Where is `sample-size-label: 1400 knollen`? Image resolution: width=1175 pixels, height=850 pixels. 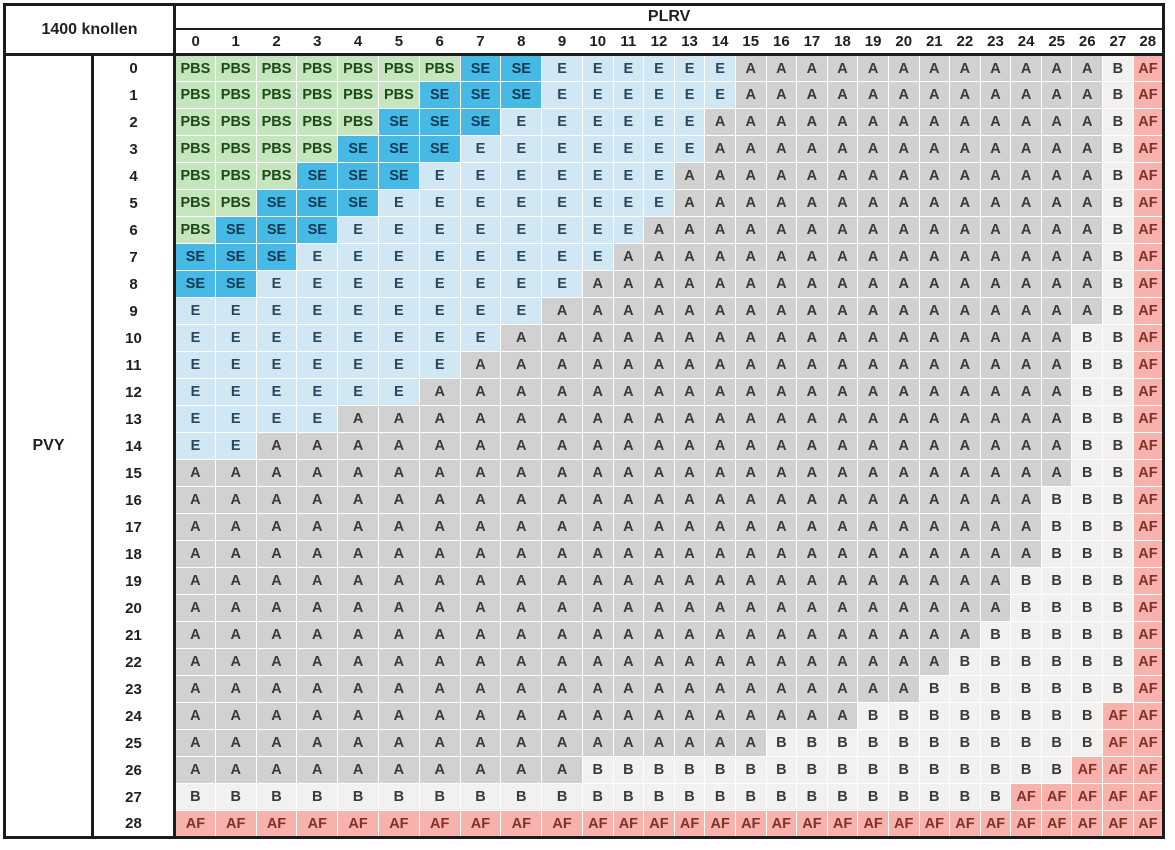 sample-size-label: 1400 knollen is located at coordinates (89, 29).